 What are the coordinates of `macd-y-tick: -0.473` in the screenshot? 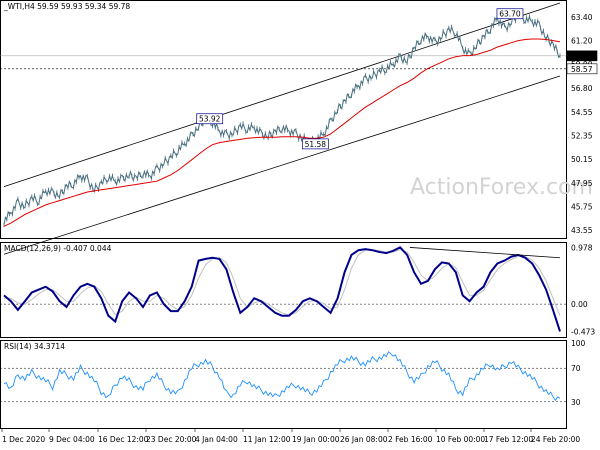 It's located at (583, 332).